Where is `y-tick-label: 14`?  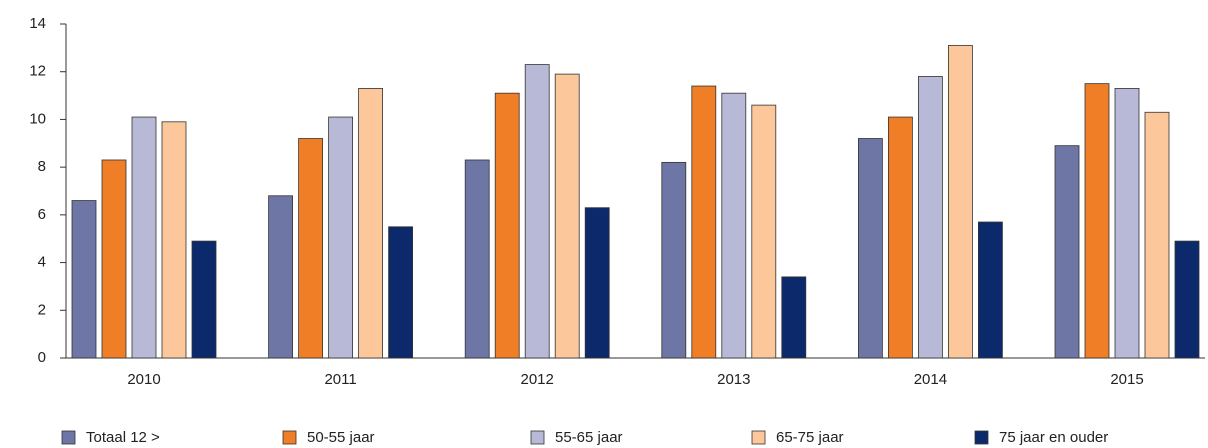
y-tick-label: 14 is located at coordinates (37, 23).